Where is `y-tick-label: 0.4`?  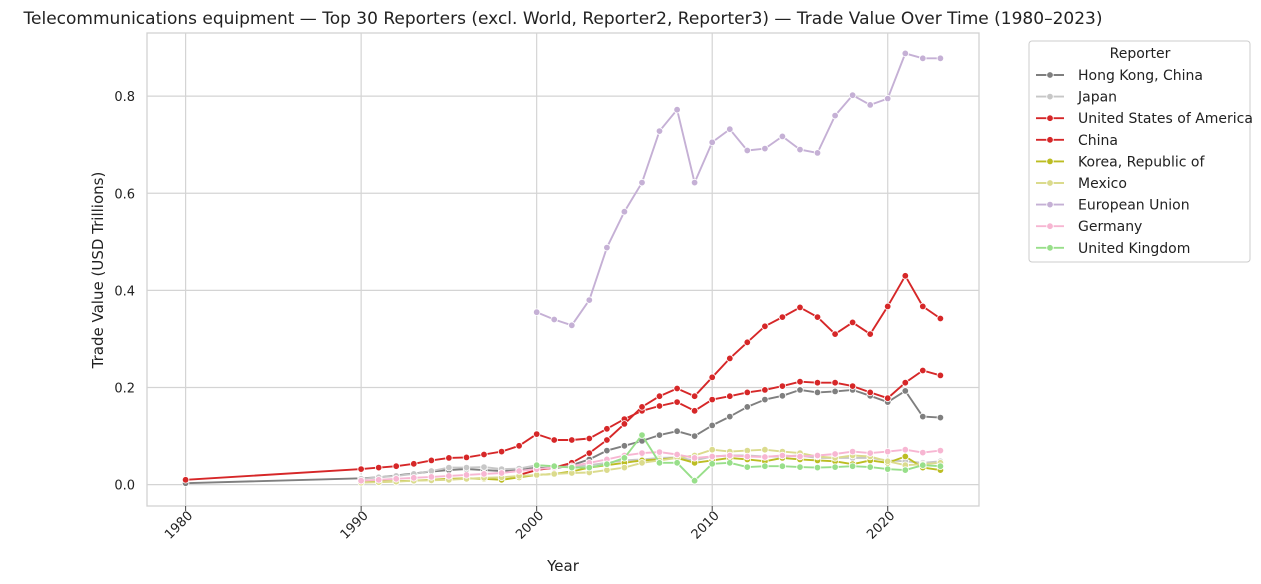
y-tick-label: 0.4 is located at coordinates (124, 291).